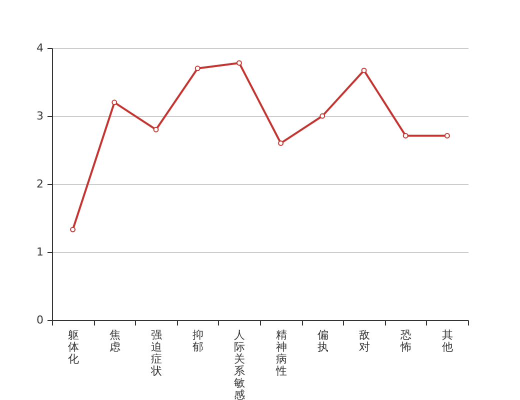 The width and height of the screenshot is (520, 400). Describe the element at coordinates (40, 252) in the screenshot. I see `y-tick-label: 1` at that location.